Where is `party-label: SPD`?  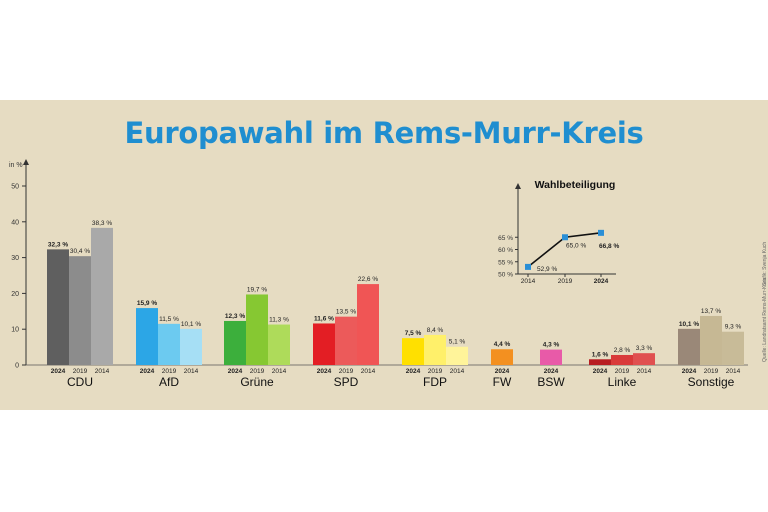 party-label: SPD is located at coordinates (346, 382).